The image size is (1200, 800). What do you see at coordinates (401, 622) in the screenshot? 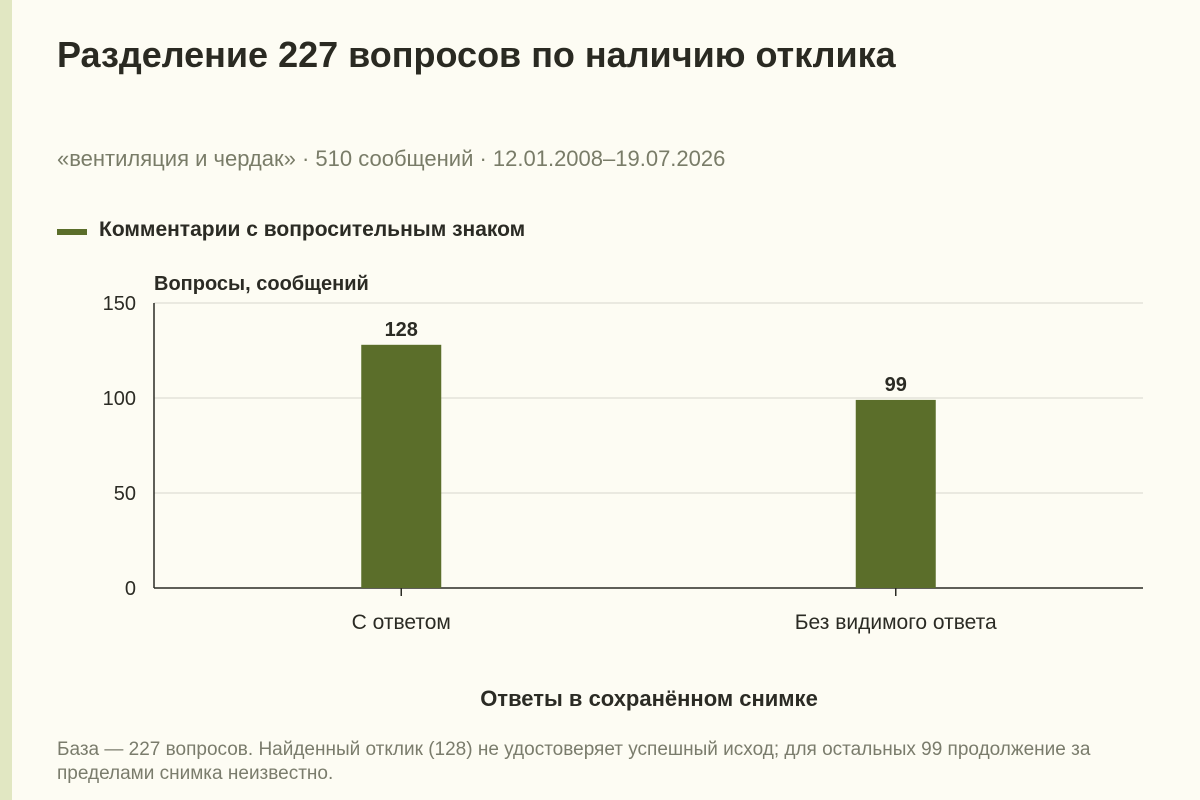
I see `x-tick-label: С ответом` at bounding box center [401, 622].